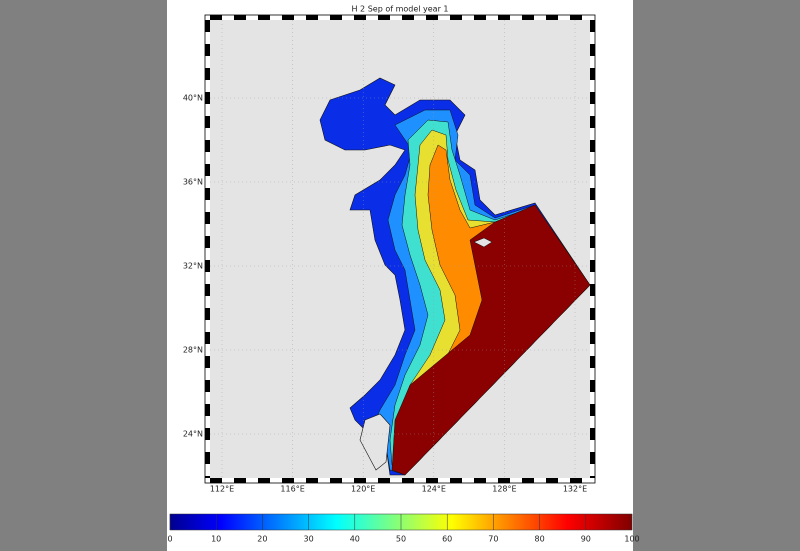 The height and width of the screenshot is (551, 800). Describe the element at coordinates (403, 528) in the screenshot. I see `colorbar: 0 10 20 30 40 50 60 70 80 90 100` at that location.